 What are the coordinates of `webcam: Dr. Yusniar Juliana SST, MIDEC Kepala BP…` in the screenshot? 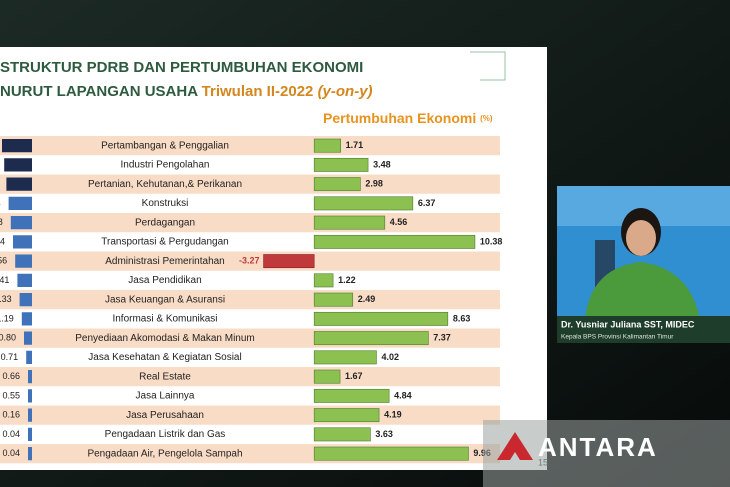 It's located at (643, 264).